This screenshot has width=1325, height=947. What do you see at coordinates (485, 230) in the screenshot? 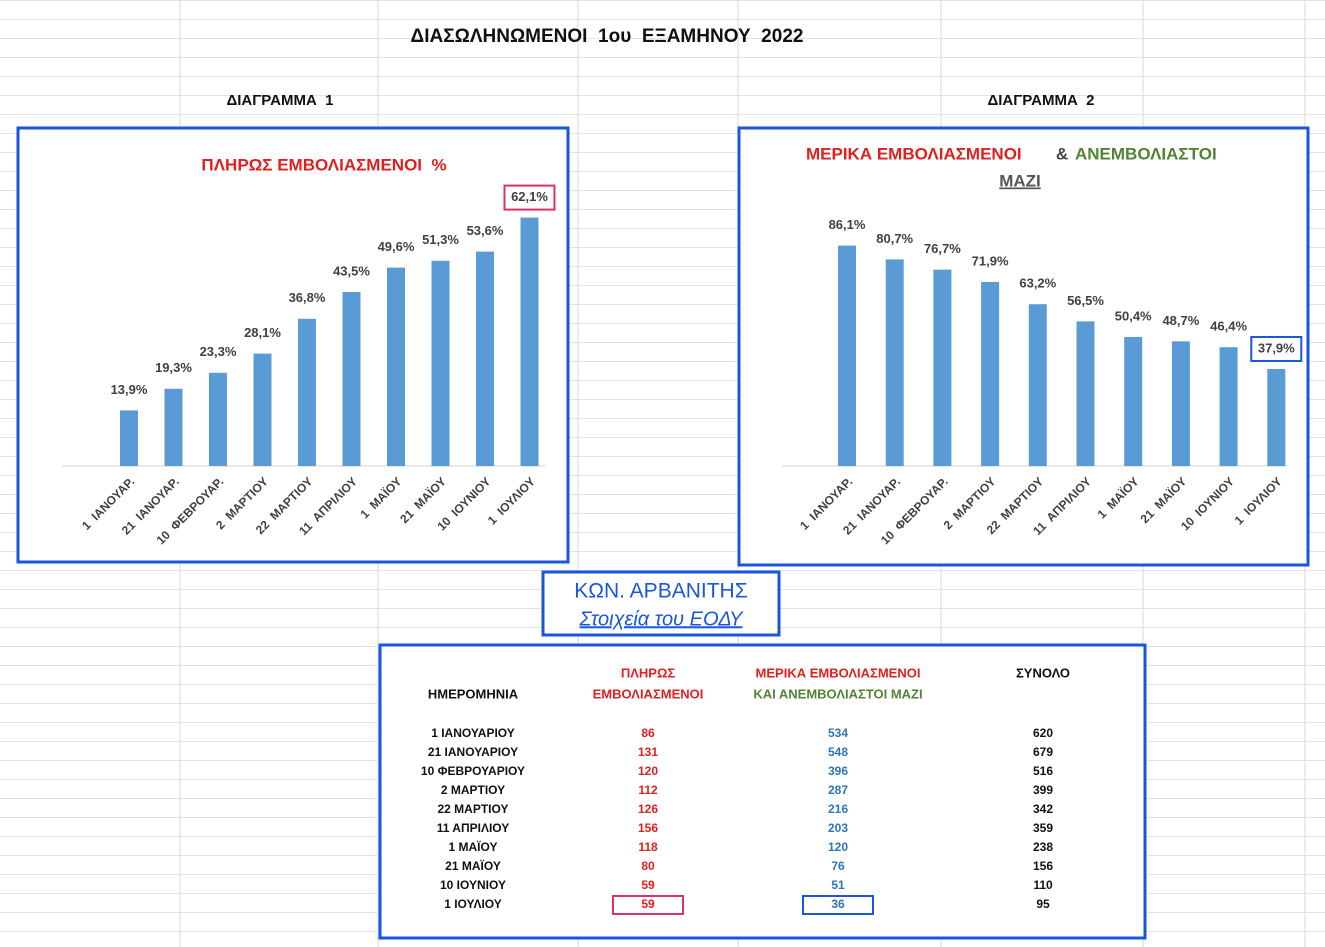
I see `value-label: 53,6%` at bounding box center [485, 230].